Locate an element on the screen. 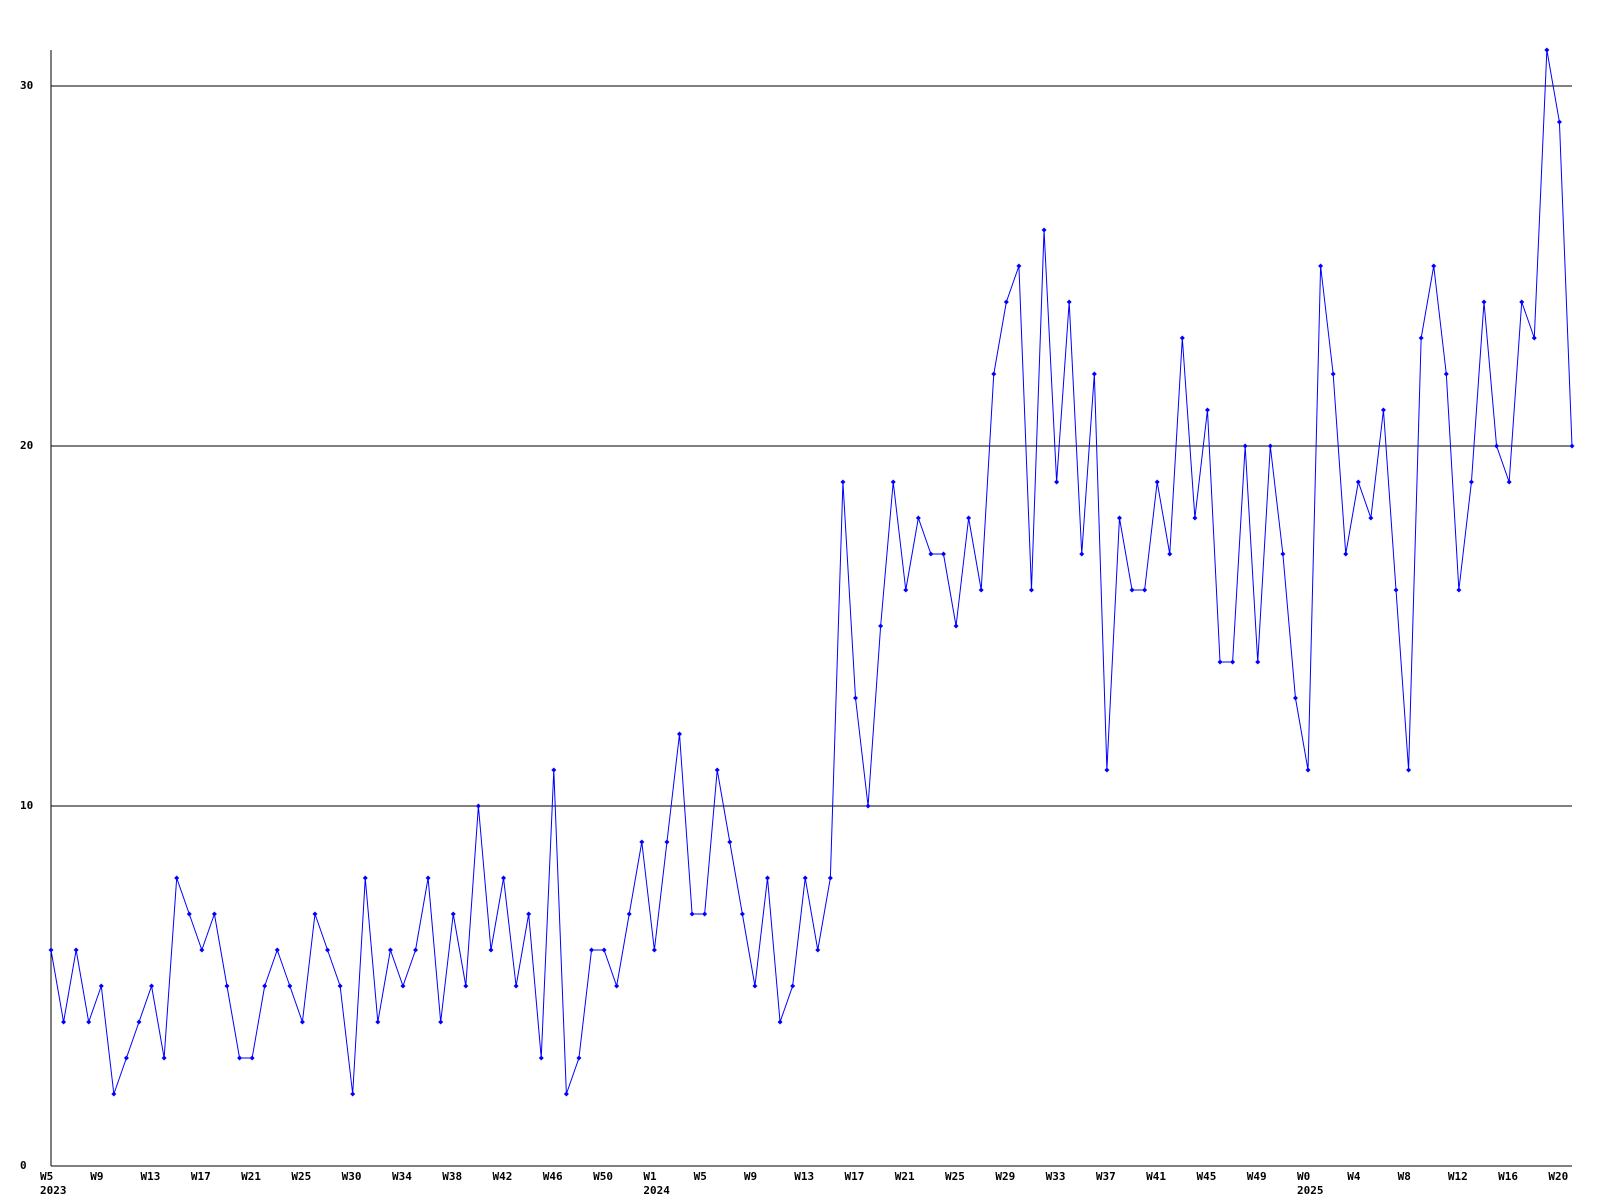  y-tick-label: 30 is located at coordinates (27, 85).